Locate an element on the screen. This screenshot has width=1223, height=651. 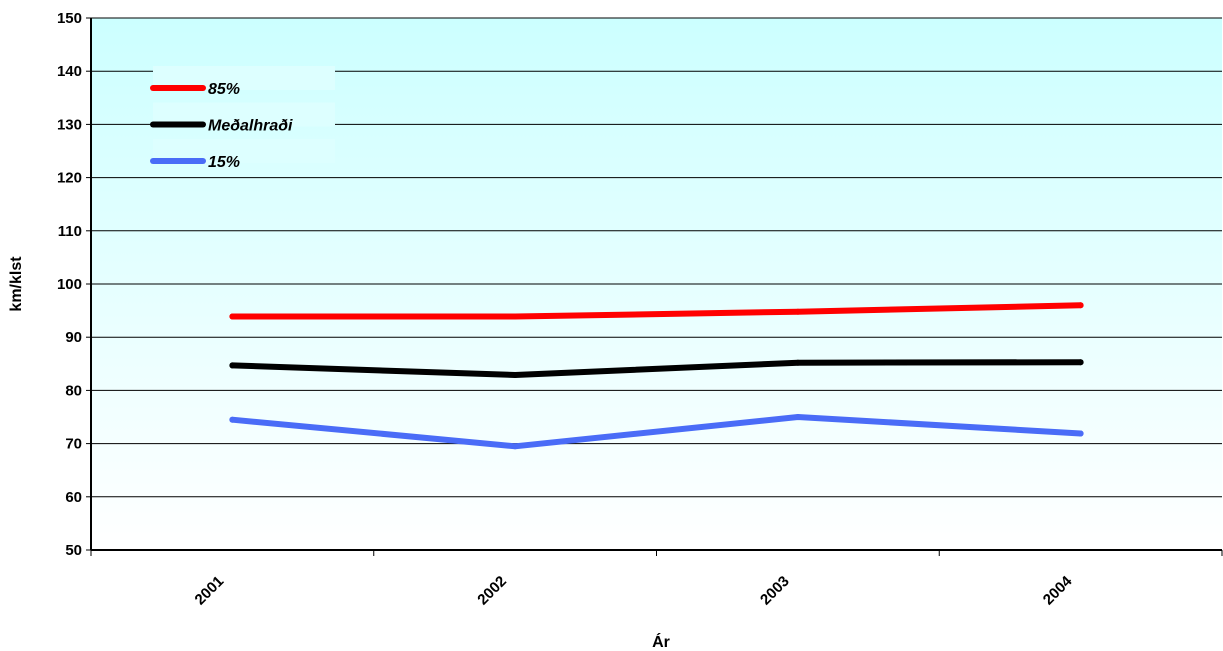
y-tick-label: 50 is located at coordinates (73, 550).